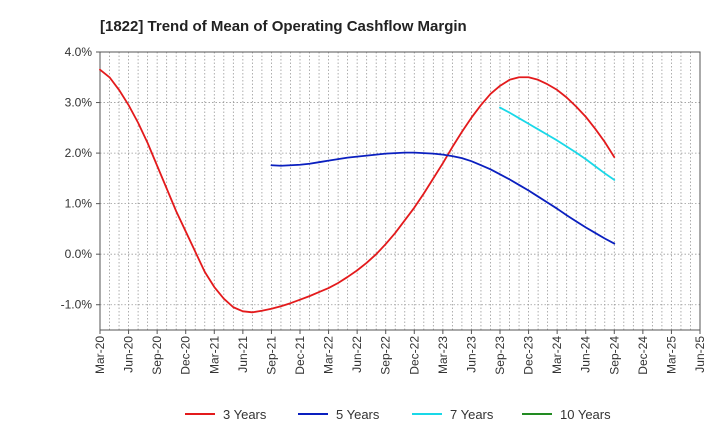  I want to click on x-tick-label: Jun-23, so click(471, 354).